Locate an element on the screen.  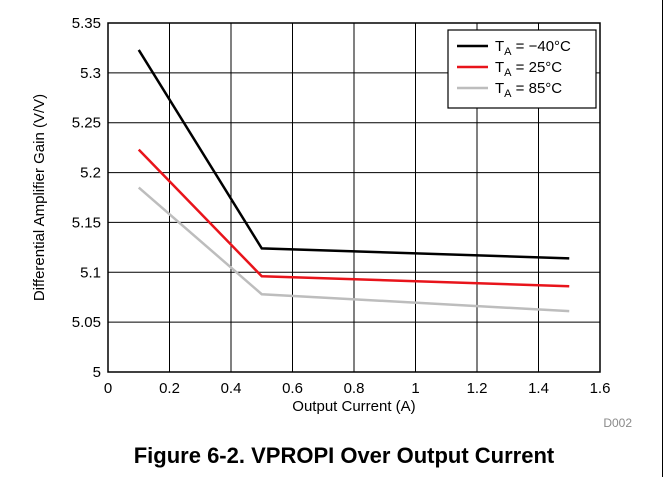
figure-code: D002 is located at coordinates (617, 423).